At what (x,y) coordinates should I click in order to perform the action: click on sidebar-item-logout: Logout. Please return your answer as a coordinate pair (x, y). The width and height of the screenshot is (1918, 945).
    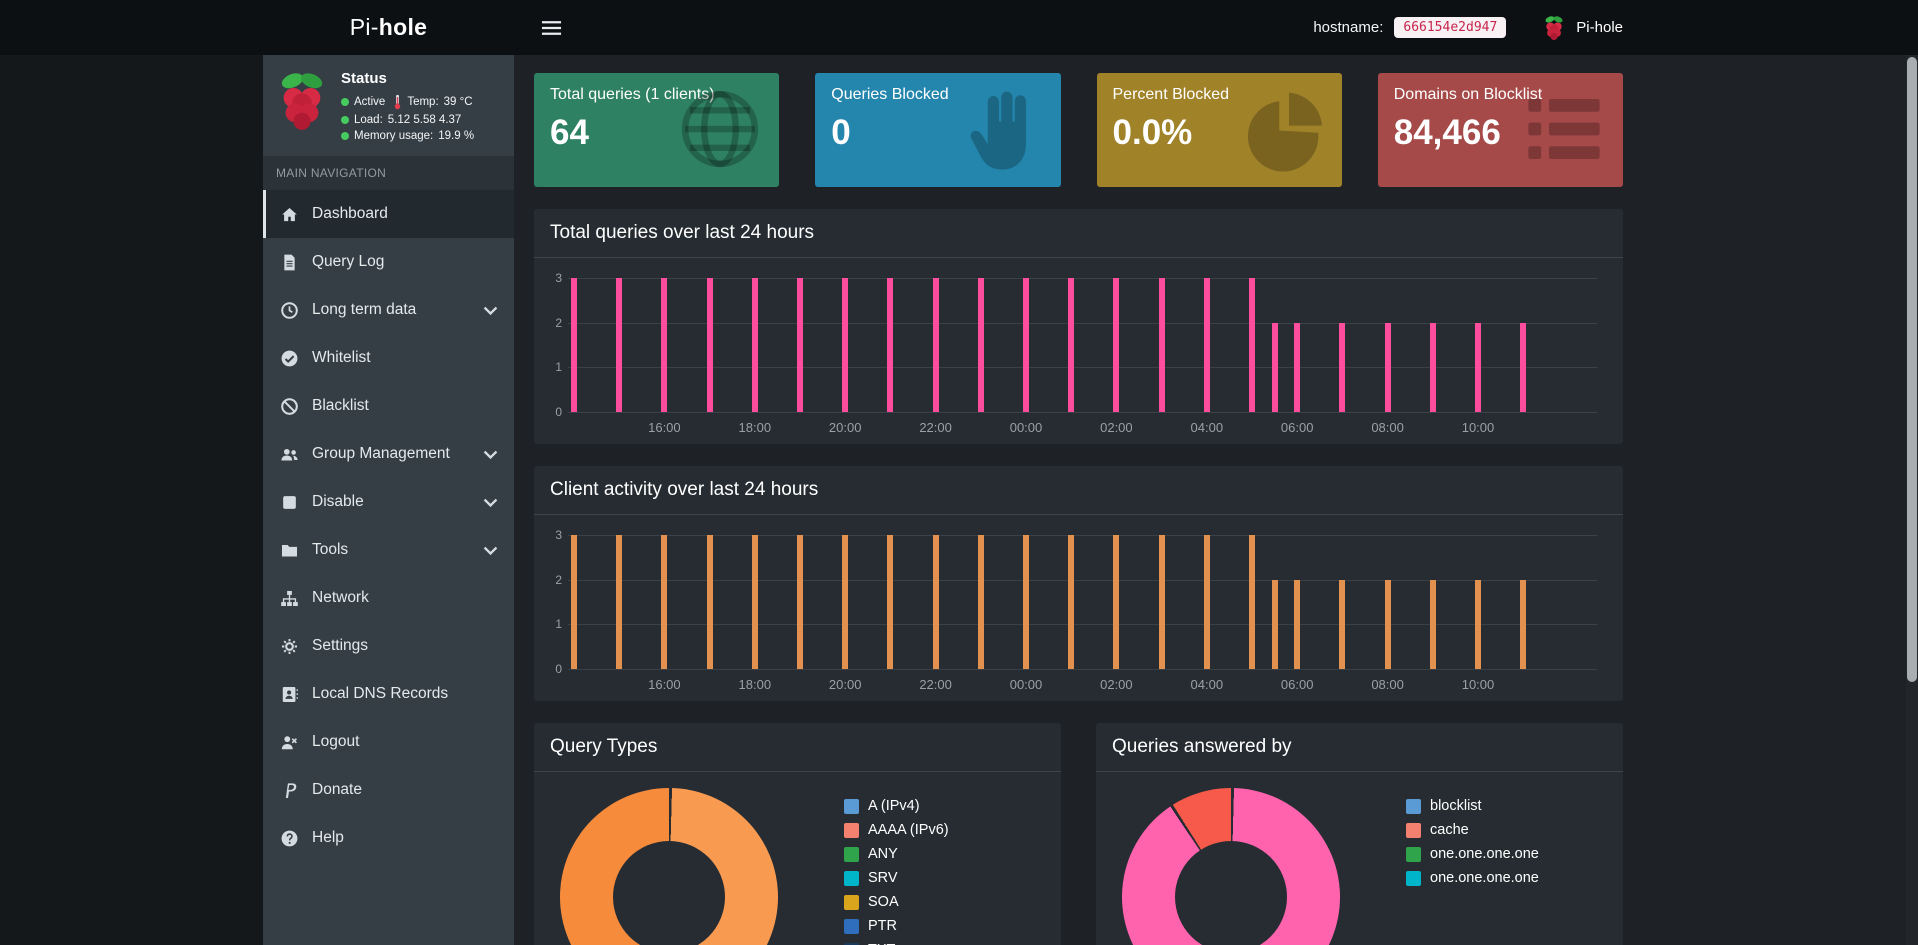
    Looking at the image, I should click on (388, 742).